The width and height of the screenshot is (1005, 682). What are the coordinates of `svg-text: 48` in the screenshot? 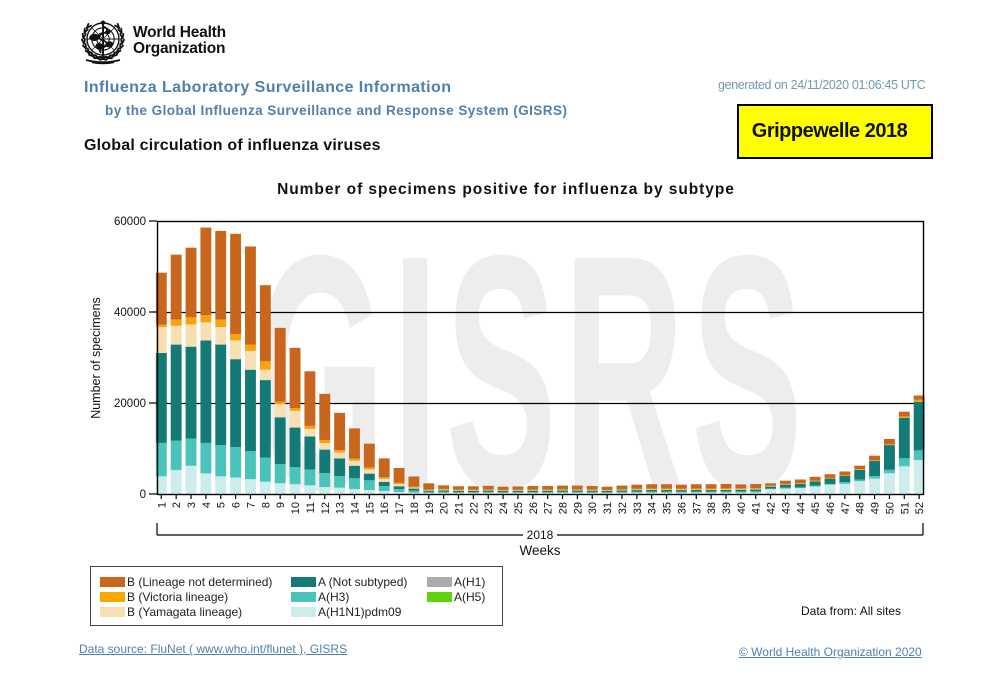 It's located at (861, 508).